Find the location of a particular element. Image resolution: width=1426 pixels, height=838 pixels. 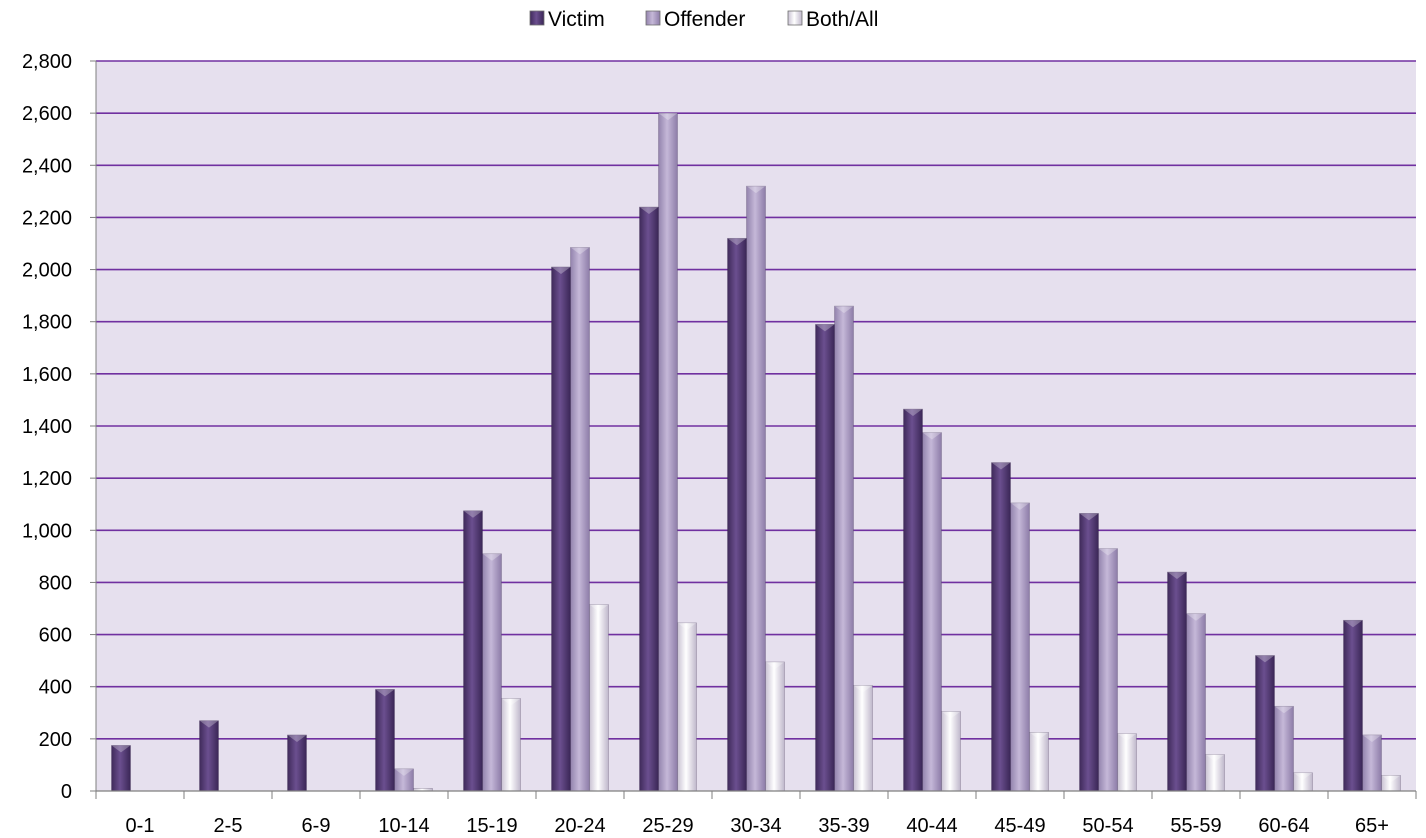

x-tick-label: 45-49 is located at coordinates (1019, 826).